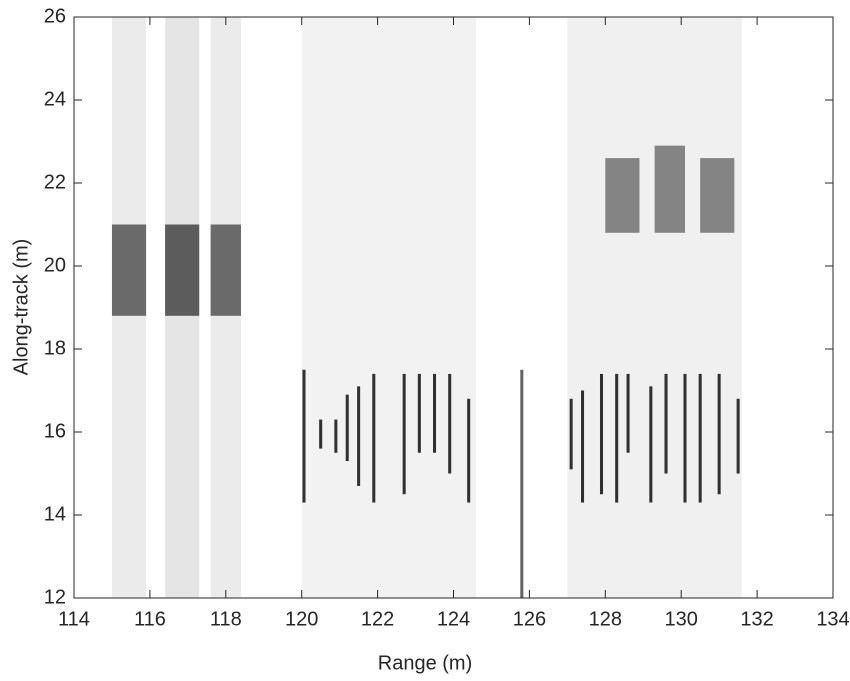  Describe the element at coordinates (529, 619) in the screenshot. I see `x-tick-label: 126` at that location.